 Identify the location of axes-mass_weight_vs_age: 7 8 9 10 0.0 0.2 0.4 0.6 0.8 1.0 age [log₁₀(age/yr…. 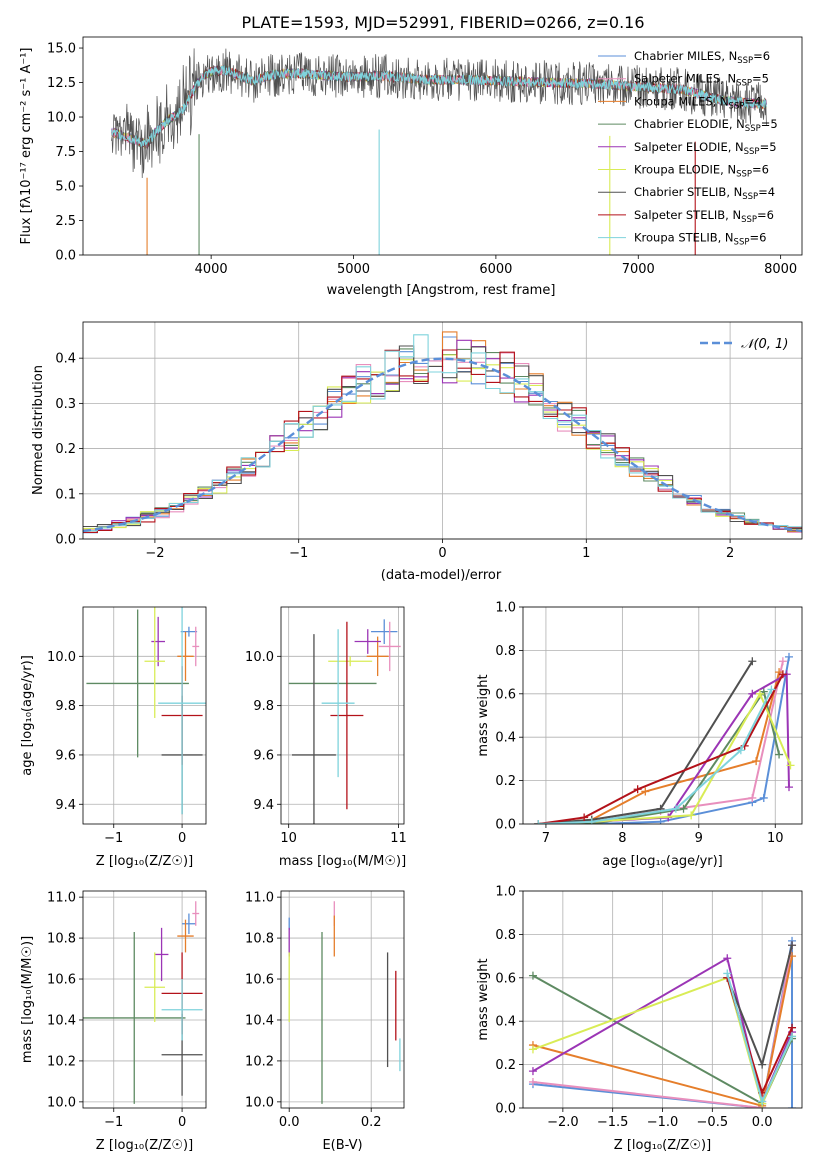
(639, 735).